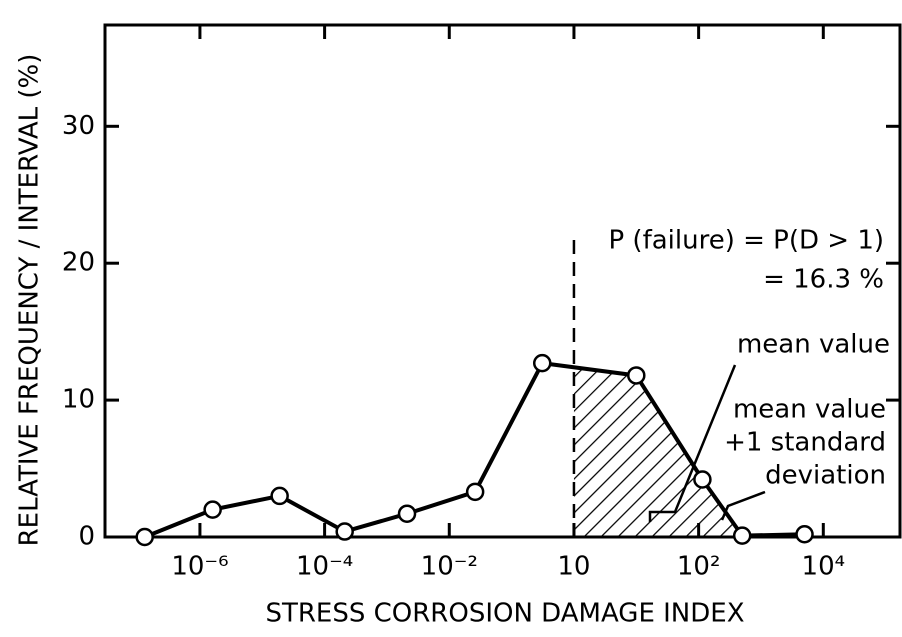  Describe the element at coordinates (699, 567) in the screenshot. I see `x-tick-label: 10²` at that location.